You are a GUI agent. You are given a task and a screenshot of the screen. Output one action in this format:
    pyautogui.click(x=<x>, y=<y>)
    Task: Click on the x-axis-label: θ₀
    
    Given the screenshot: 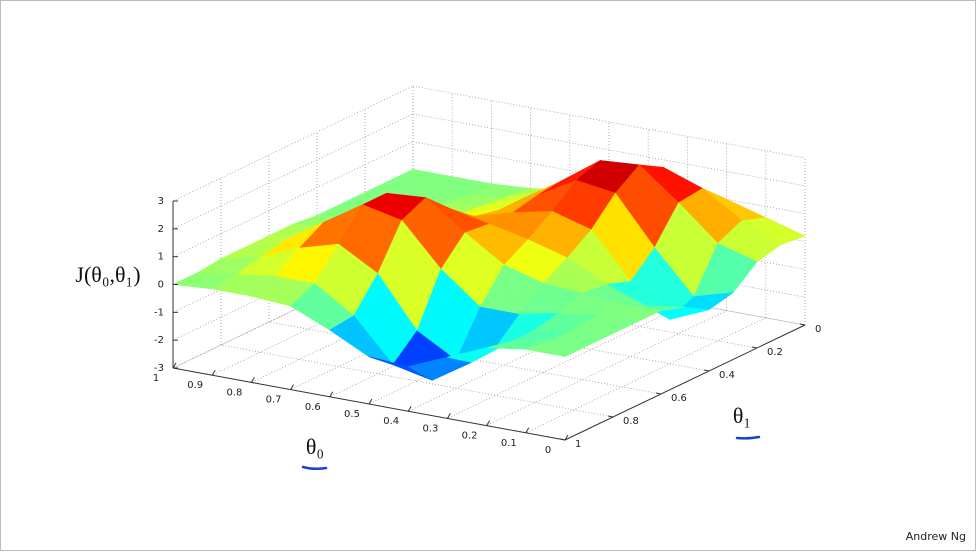 What is the action you would take?
    pyautogui.click(x=315, y=446)
    